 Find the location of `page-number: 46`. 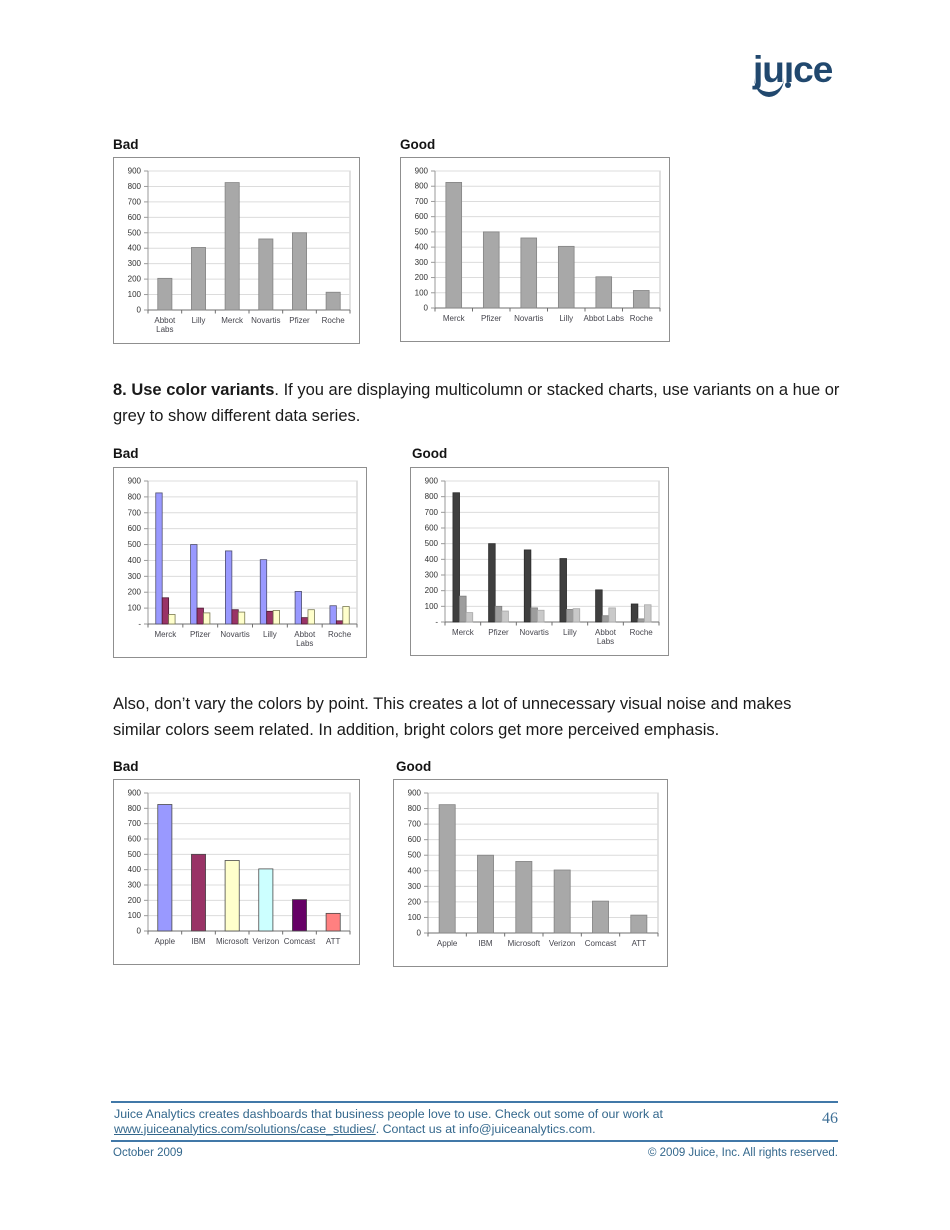

page-number: 46 is located at coordinates (830, 1118).